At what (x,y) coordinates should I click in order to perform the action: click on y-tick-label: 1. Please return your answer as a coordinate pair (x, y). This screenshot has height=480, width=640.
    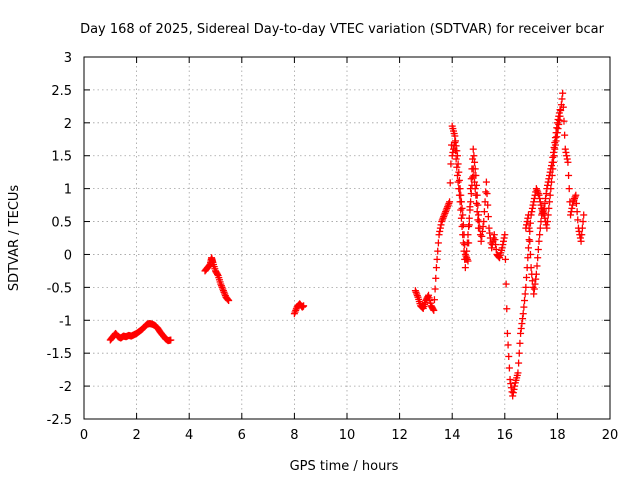
    Looking at the image, I should click on (68, 190).